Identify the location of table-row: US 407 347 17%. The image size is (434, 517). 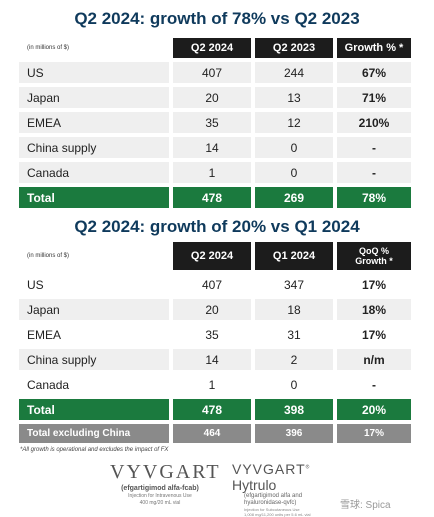
(215, 284).